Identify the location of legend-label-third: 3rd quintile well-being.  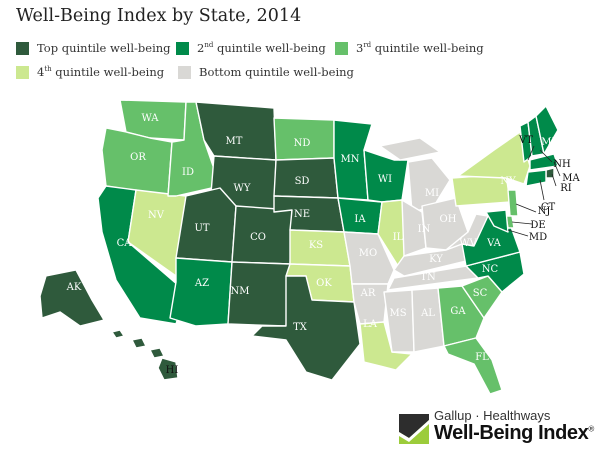
(420, 48).